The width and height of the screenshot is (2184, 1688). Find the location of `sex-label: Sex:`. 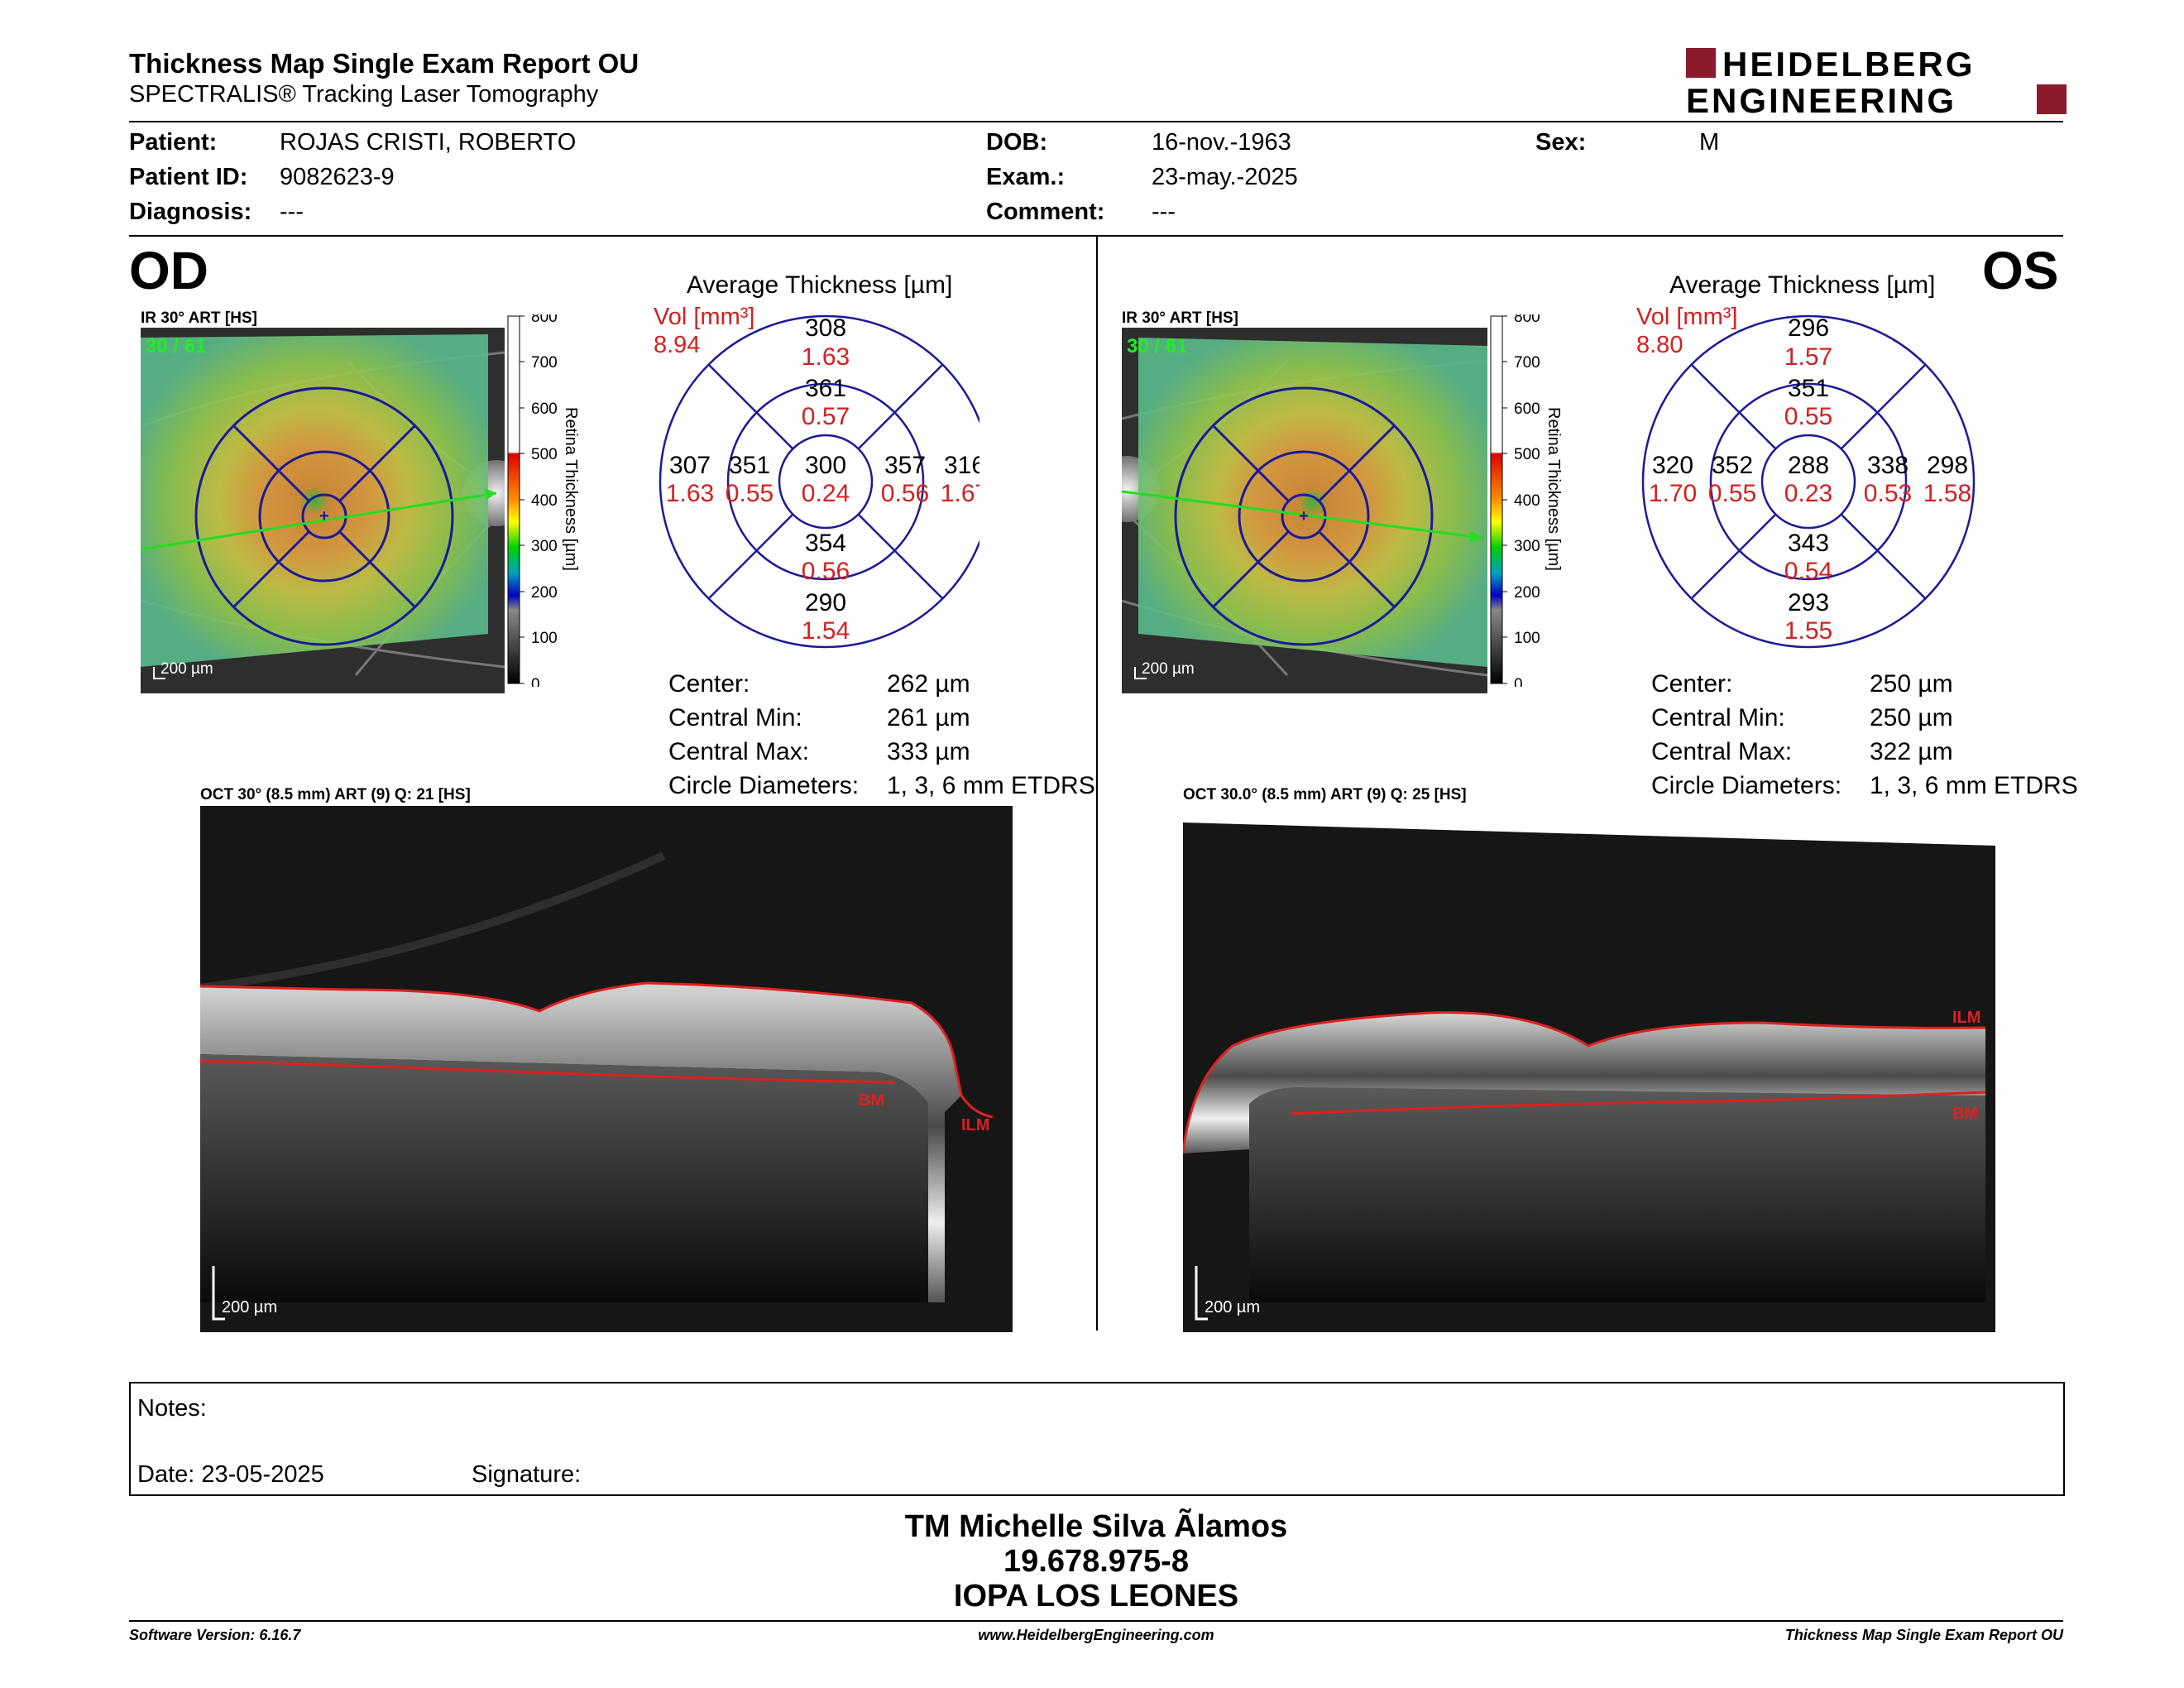

sex-label: Sex: is located at coordinates (1561, 142).